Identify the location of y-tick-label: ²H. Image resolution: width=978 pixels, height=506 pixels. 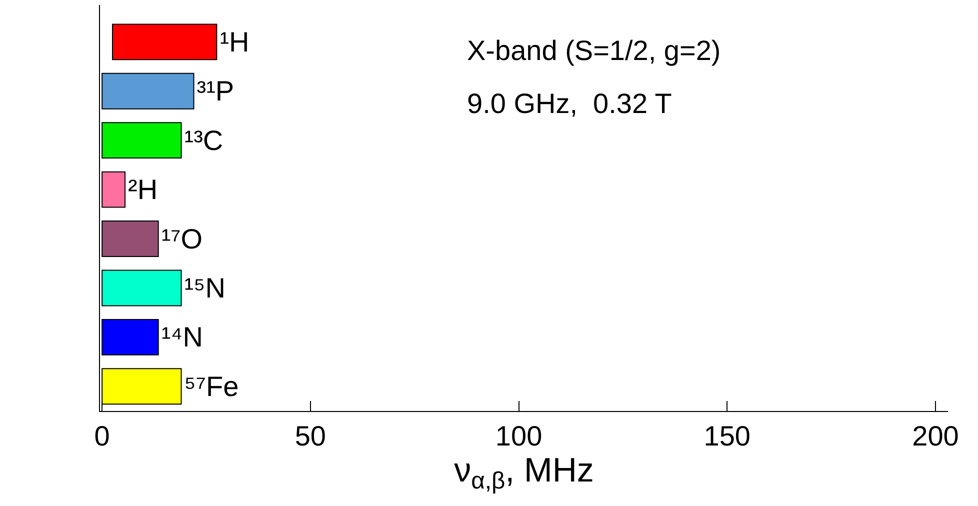
(143, 190).